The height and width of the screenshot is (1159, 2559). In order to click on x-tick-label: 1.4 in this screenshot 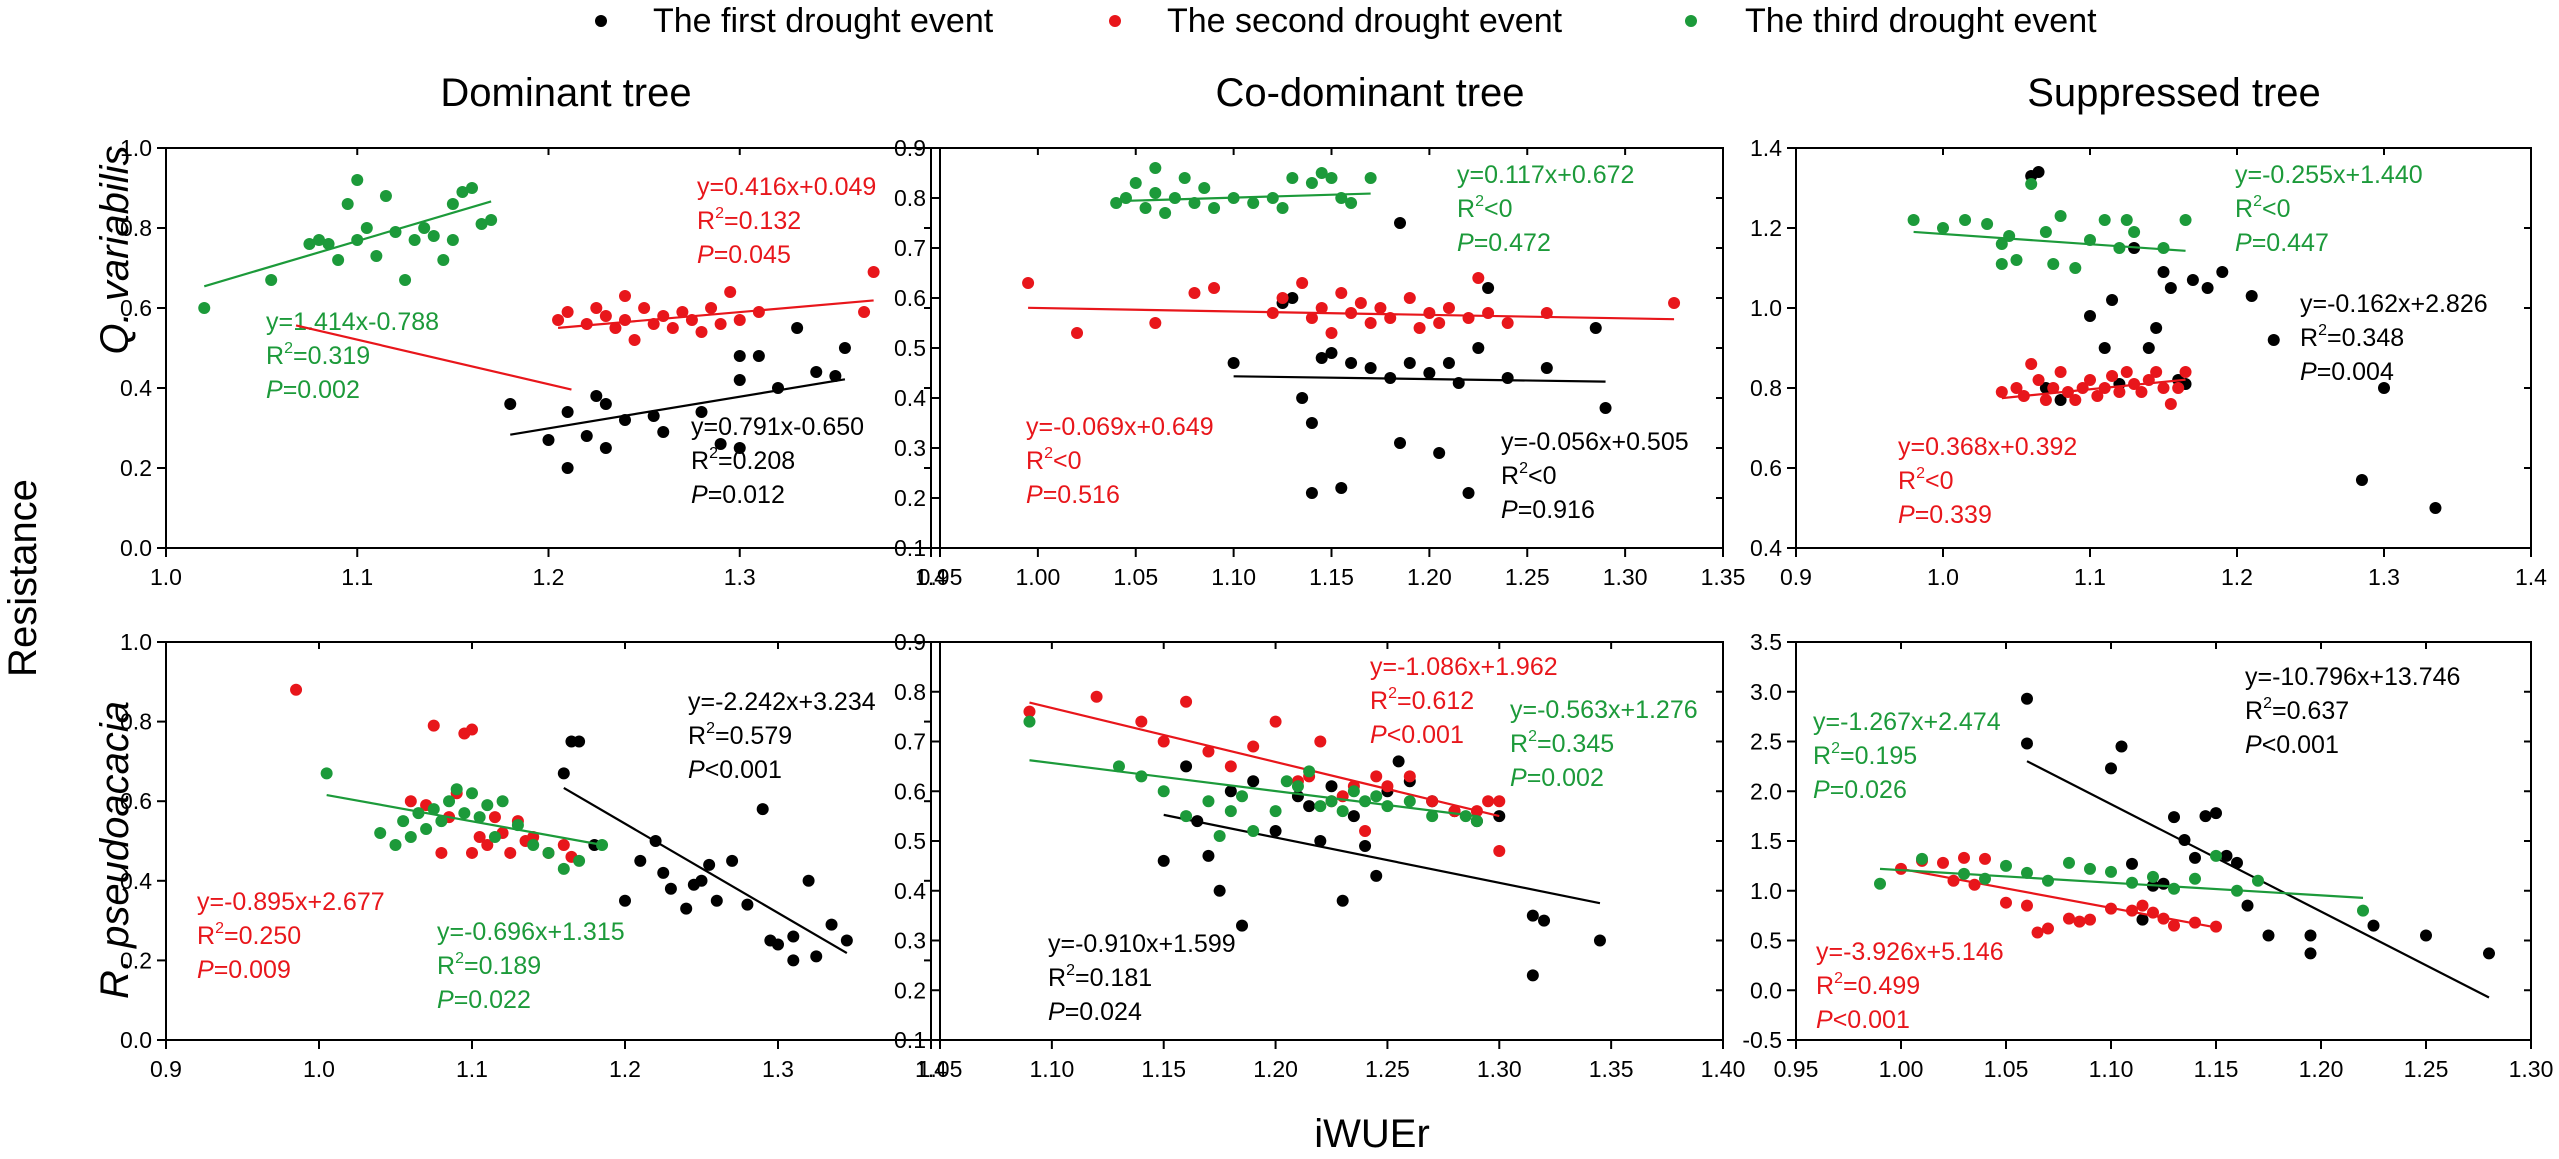, I will do `click(931, 577)`.